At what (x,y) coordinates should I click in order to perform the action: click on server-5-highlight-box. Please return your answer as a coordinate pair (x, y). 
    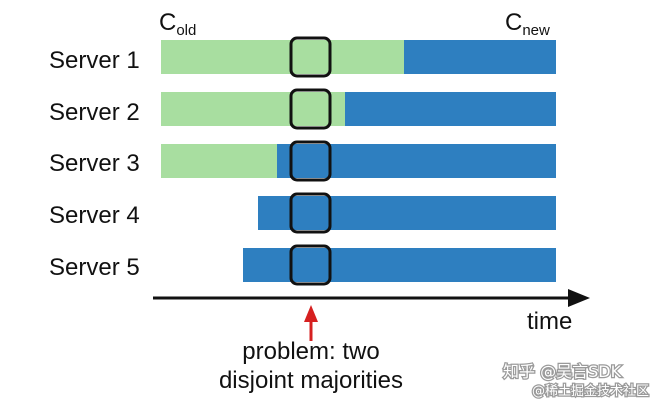
    Looking at the image, I should click on (310, 265).